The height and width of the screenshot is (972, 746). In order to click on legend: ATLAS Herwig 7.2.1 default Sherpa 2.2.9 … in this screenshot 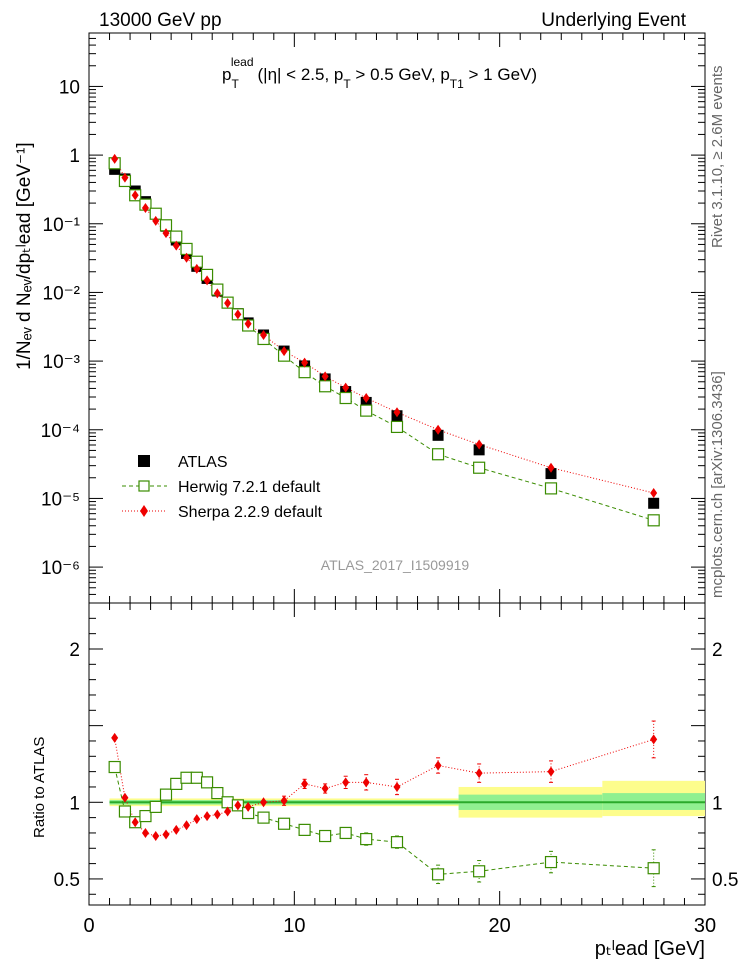, I will do `click(222, 487)`.